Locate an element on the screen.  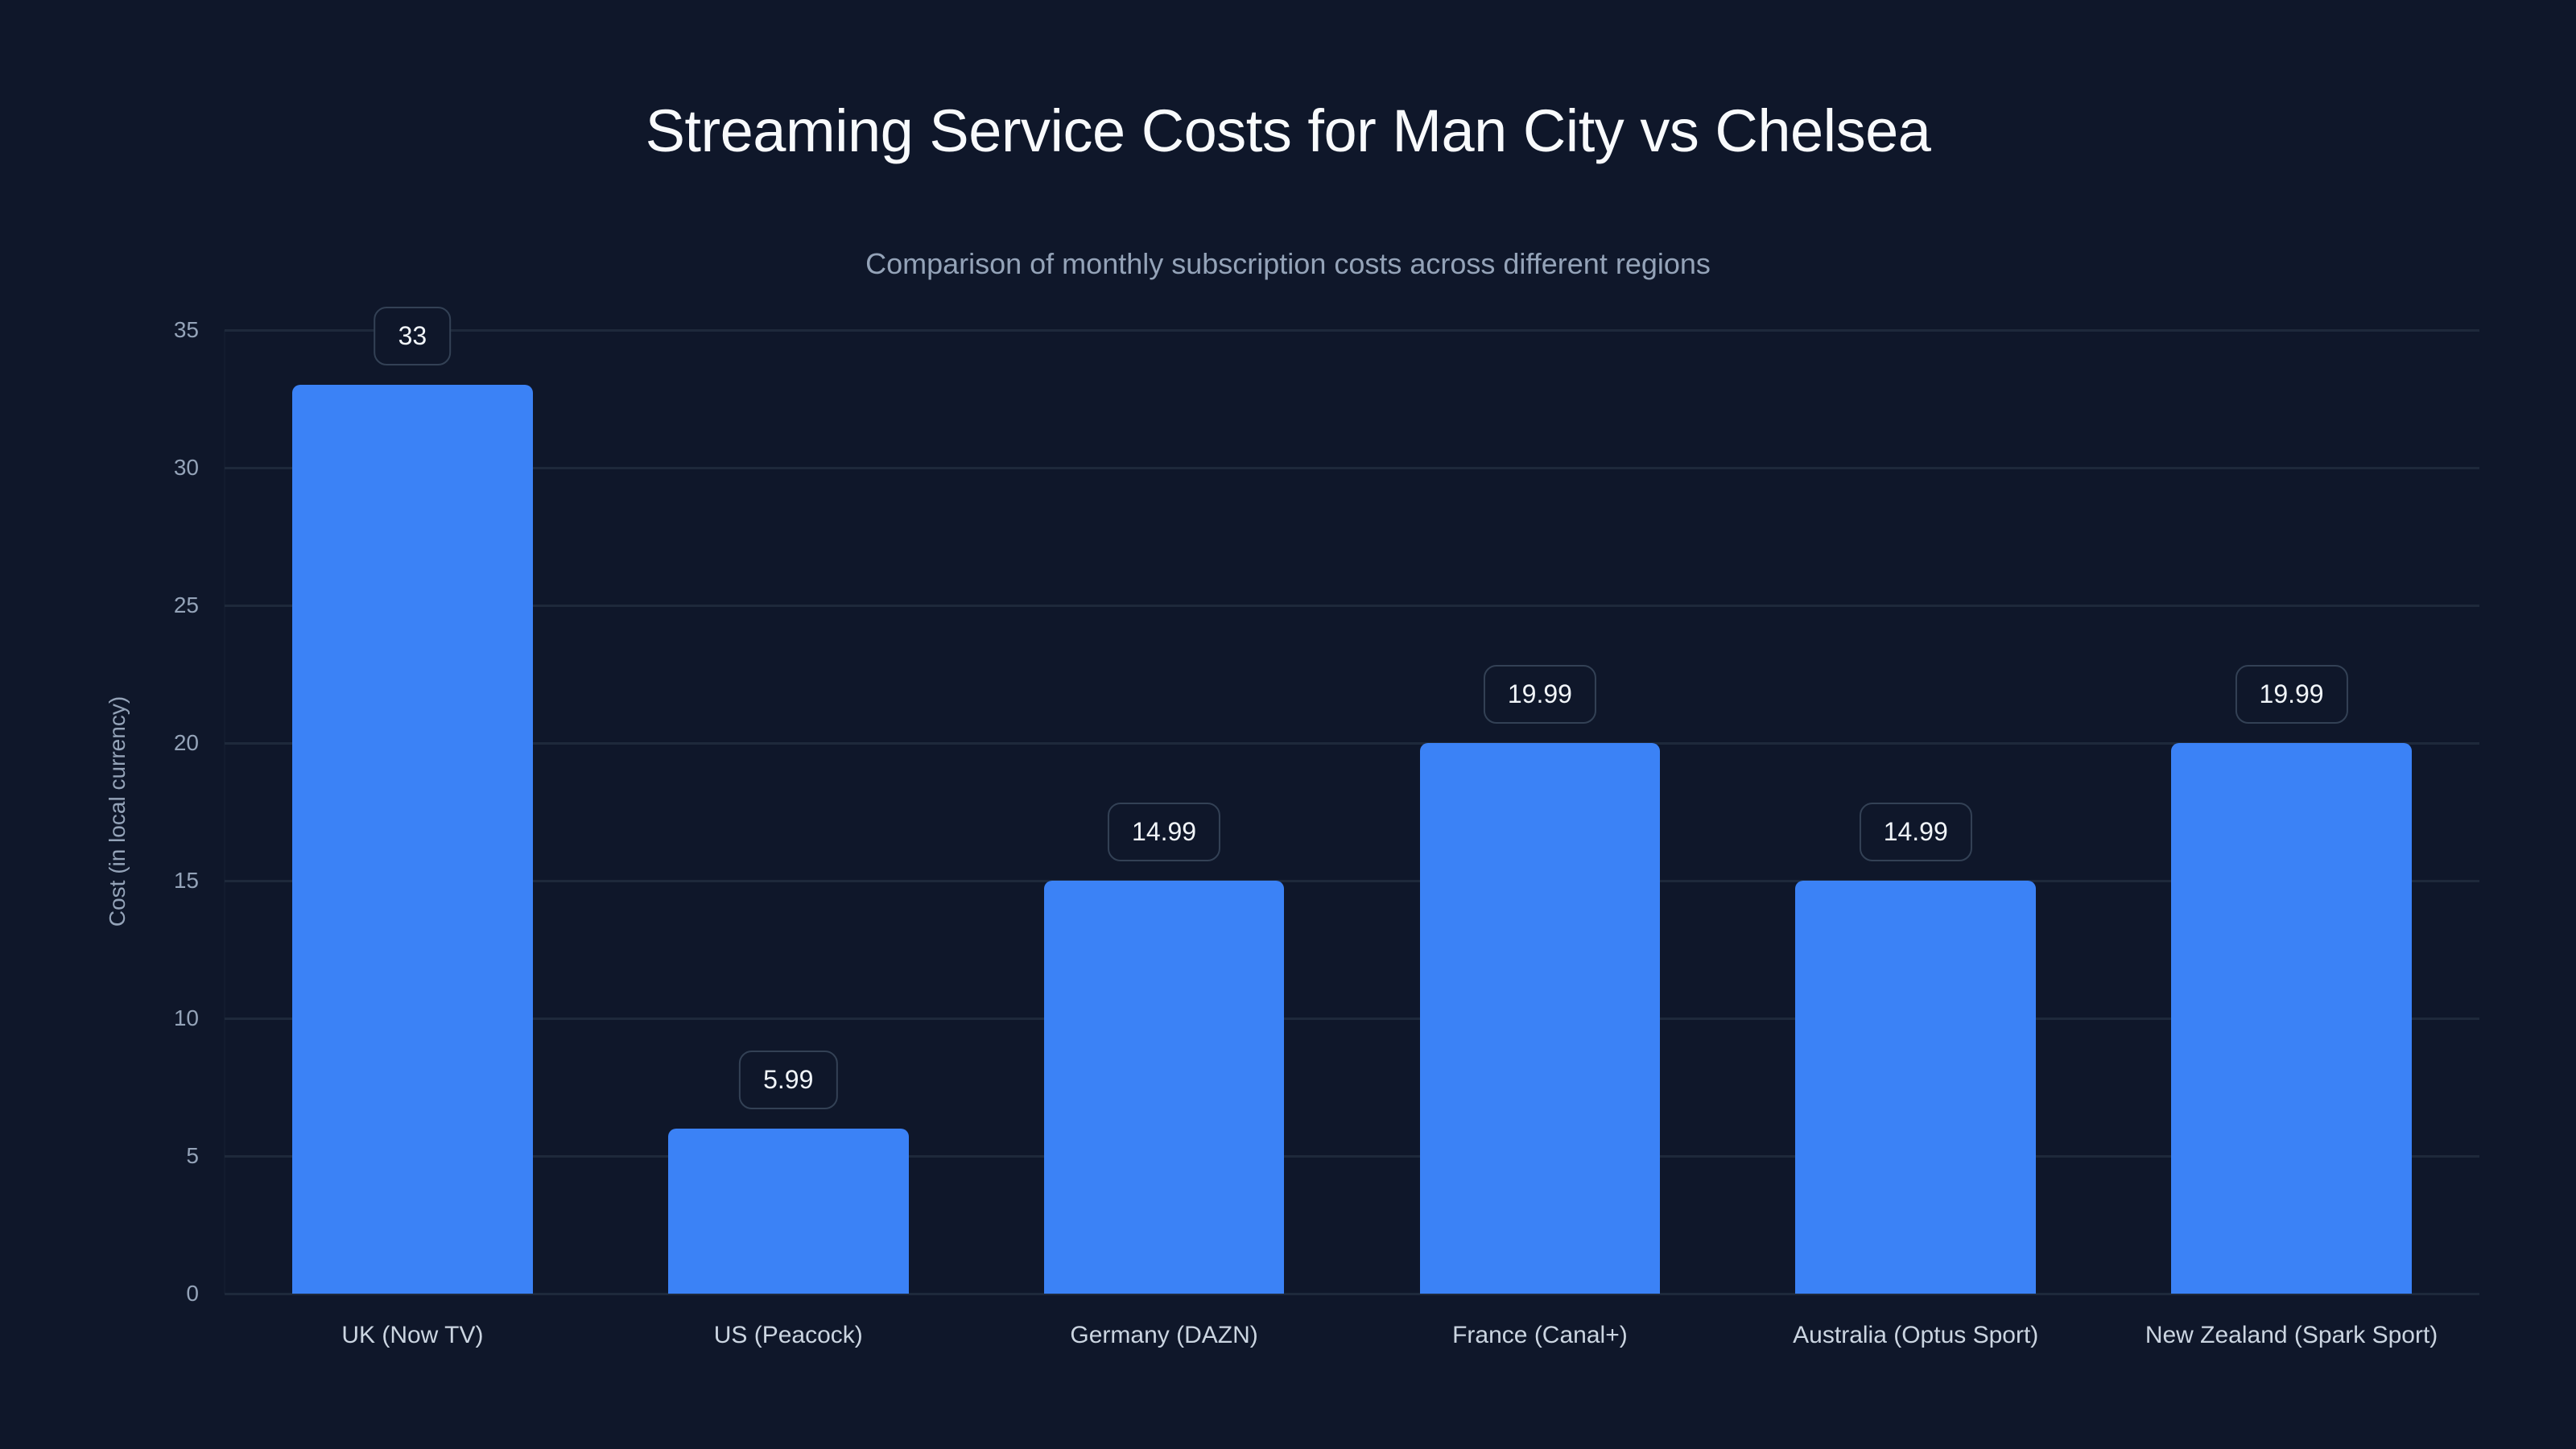
bar-group-uk: 33 UK (Now TV) is located at coordinates (413, 827).